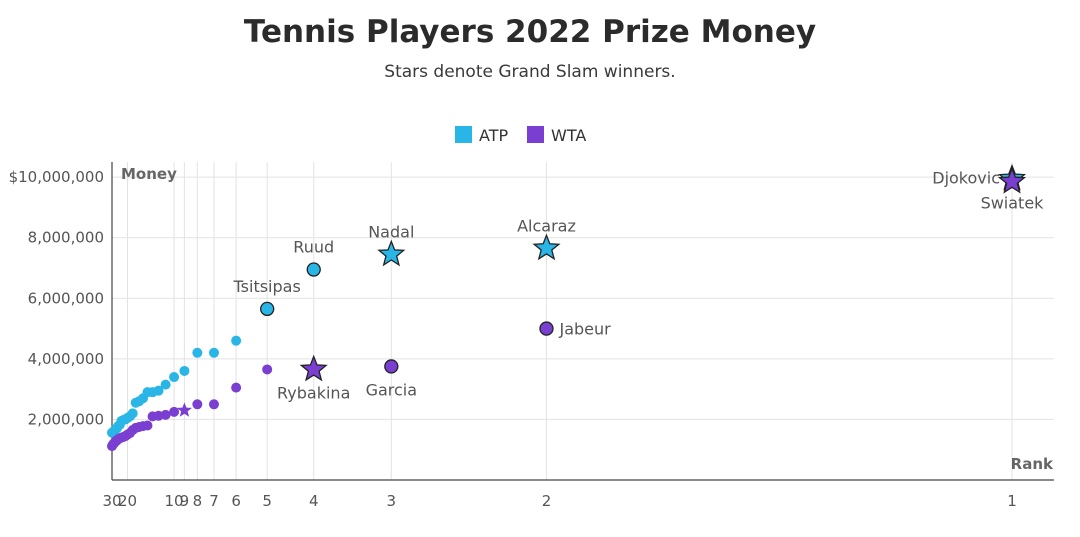 Image resolution: width=1080 pixels, height=537 pixels. Describe the element at coordinates (391, 231) in the screenshot. I see `data-label-nadal: Nadal` at that location.